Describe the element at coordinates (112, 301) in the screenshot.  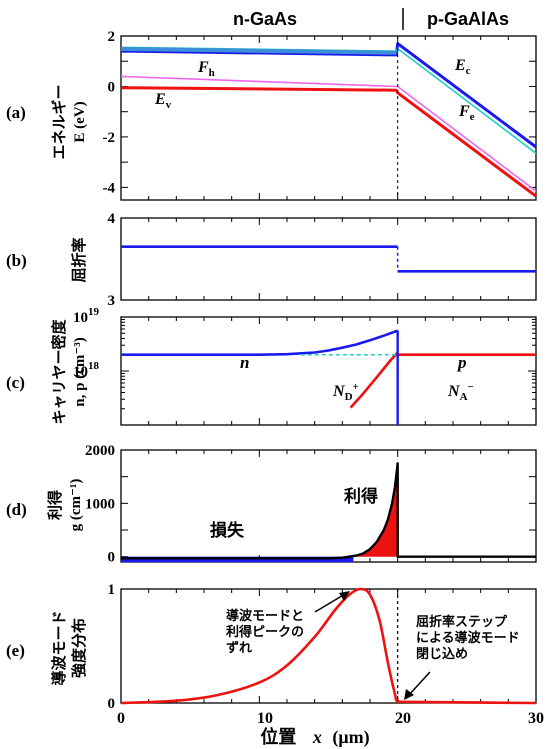
I see `y-tick-label: 3` at that location.